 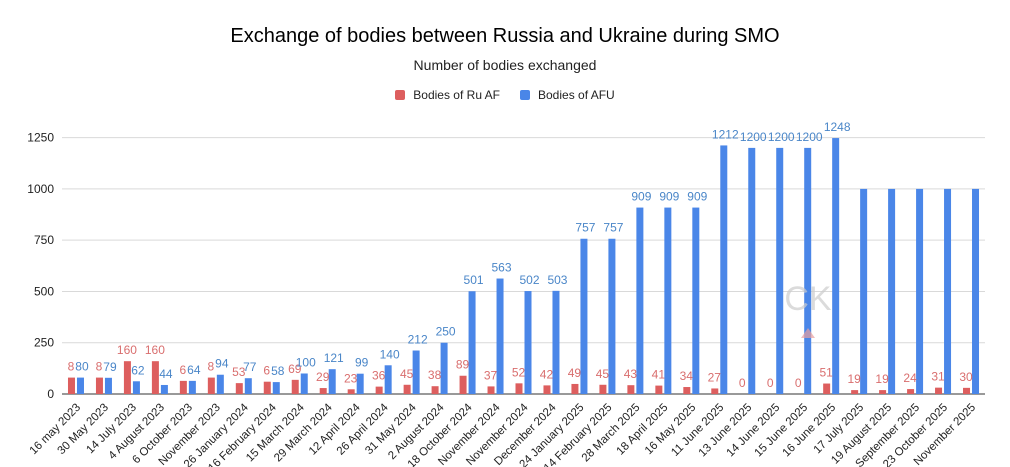 I want to click on data-label-ru: 41, so click(x=659, y=375).